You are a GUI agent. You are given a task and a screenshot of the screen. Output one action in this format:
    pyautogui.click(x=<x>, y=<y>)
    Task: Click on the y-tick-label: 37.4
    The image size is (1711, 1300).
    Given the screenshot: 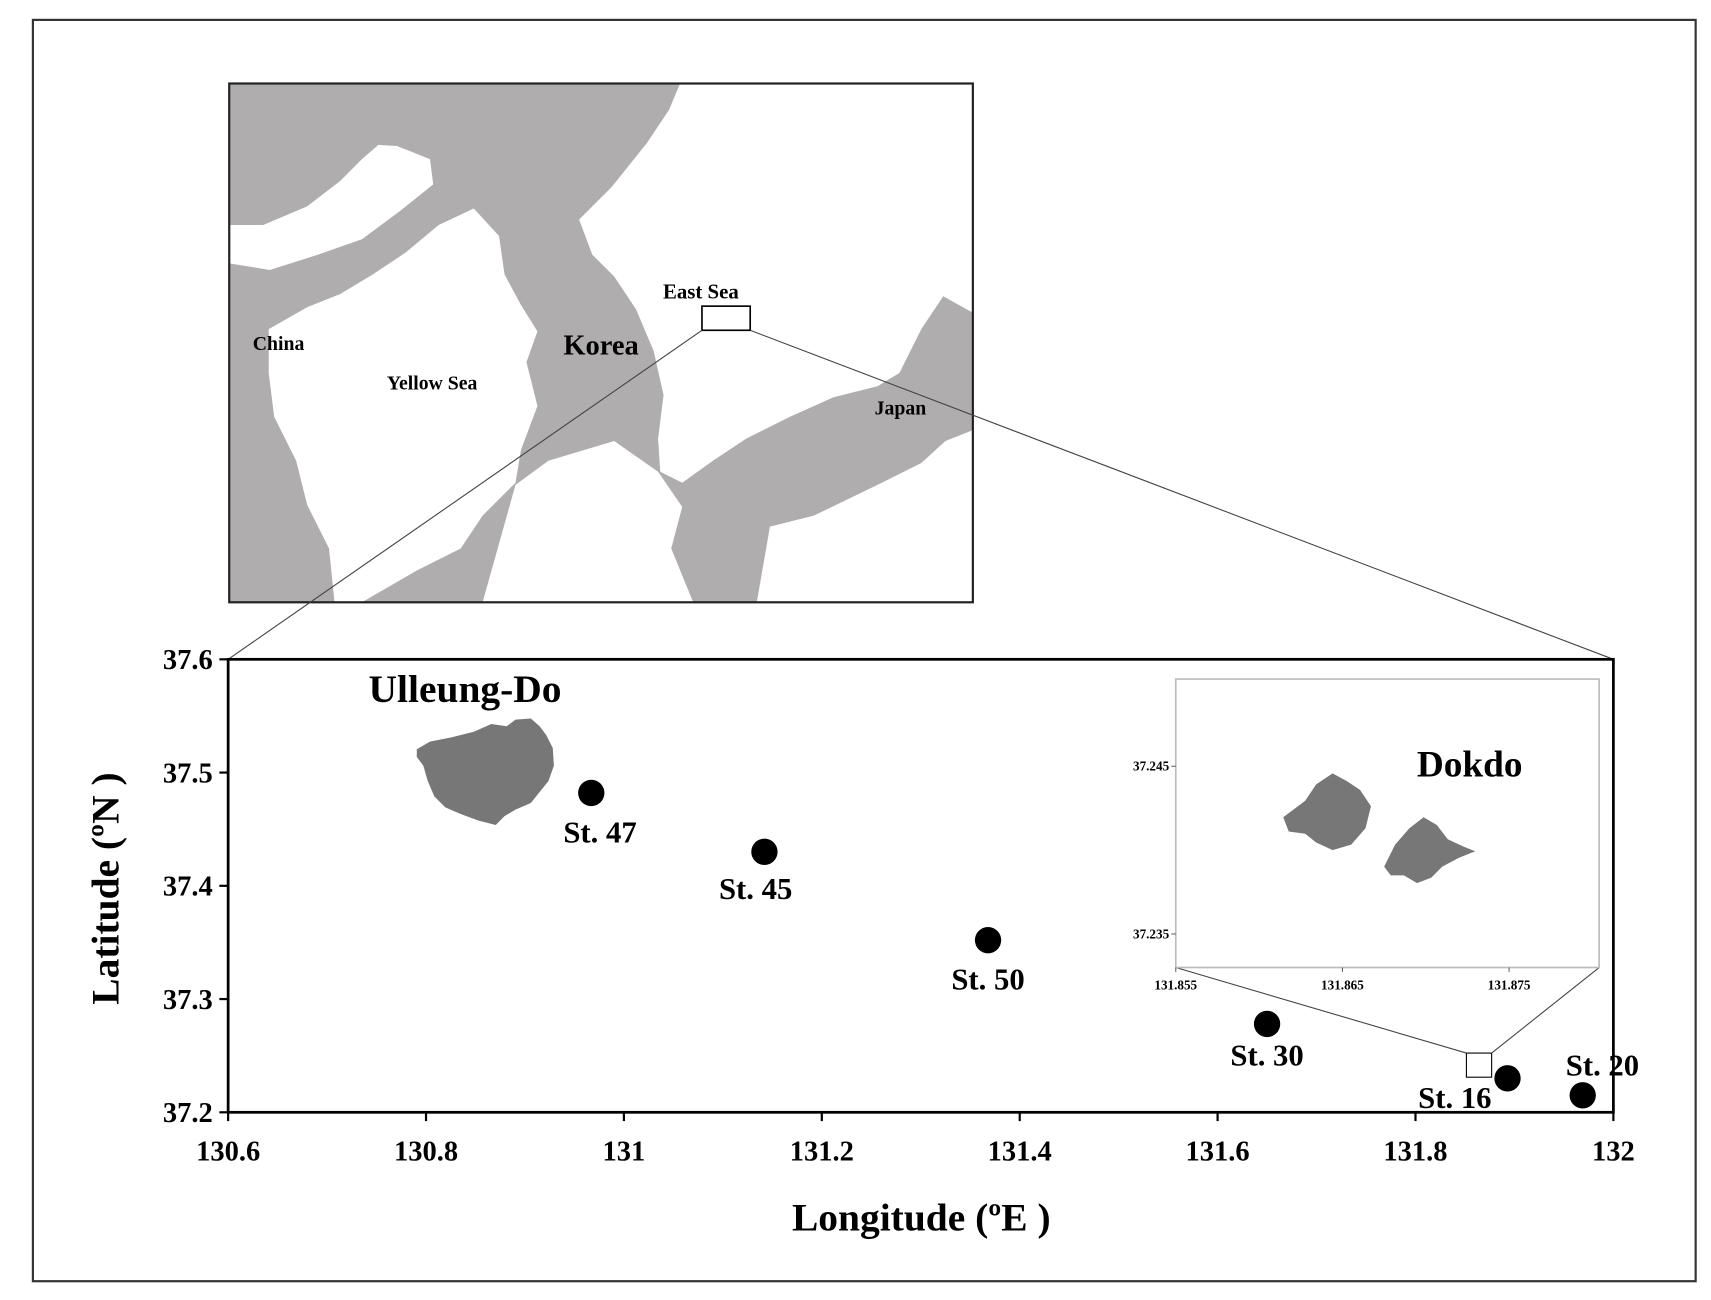 What is the action you would take?
    pyautogui.click(x=188, y=887)
    